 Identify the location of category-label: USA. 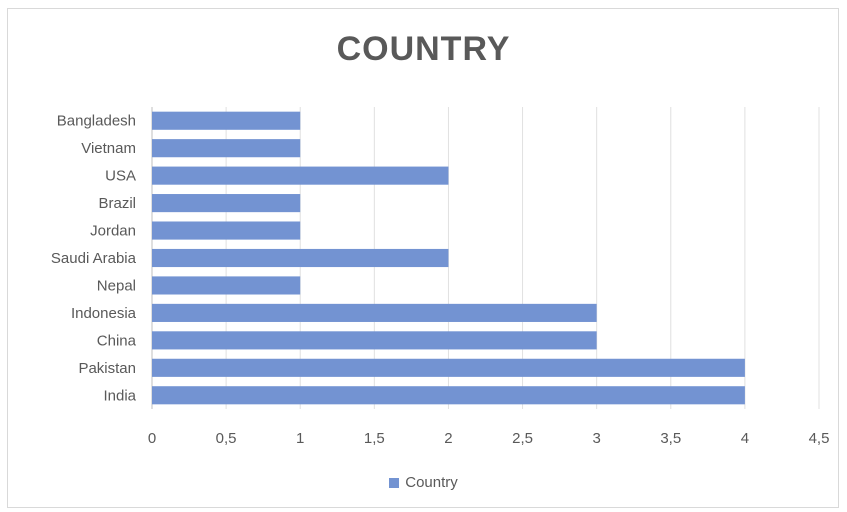
(120, 176).